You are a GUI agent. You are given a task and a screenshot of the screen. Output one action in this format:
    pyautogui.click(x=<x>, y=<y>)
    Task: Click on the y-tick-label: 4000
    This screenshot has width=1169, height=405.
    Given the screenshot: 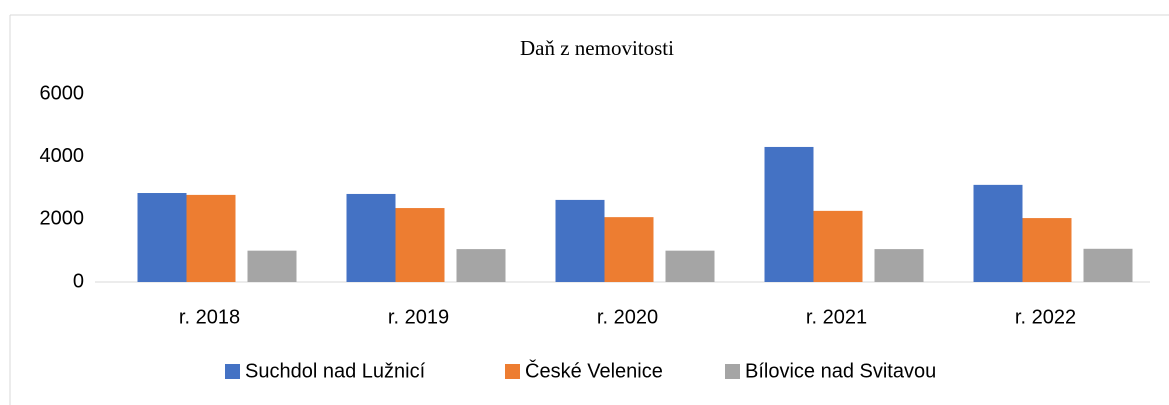 What is the action you would take?
    pyautogui.click(x=62, y=156)
    